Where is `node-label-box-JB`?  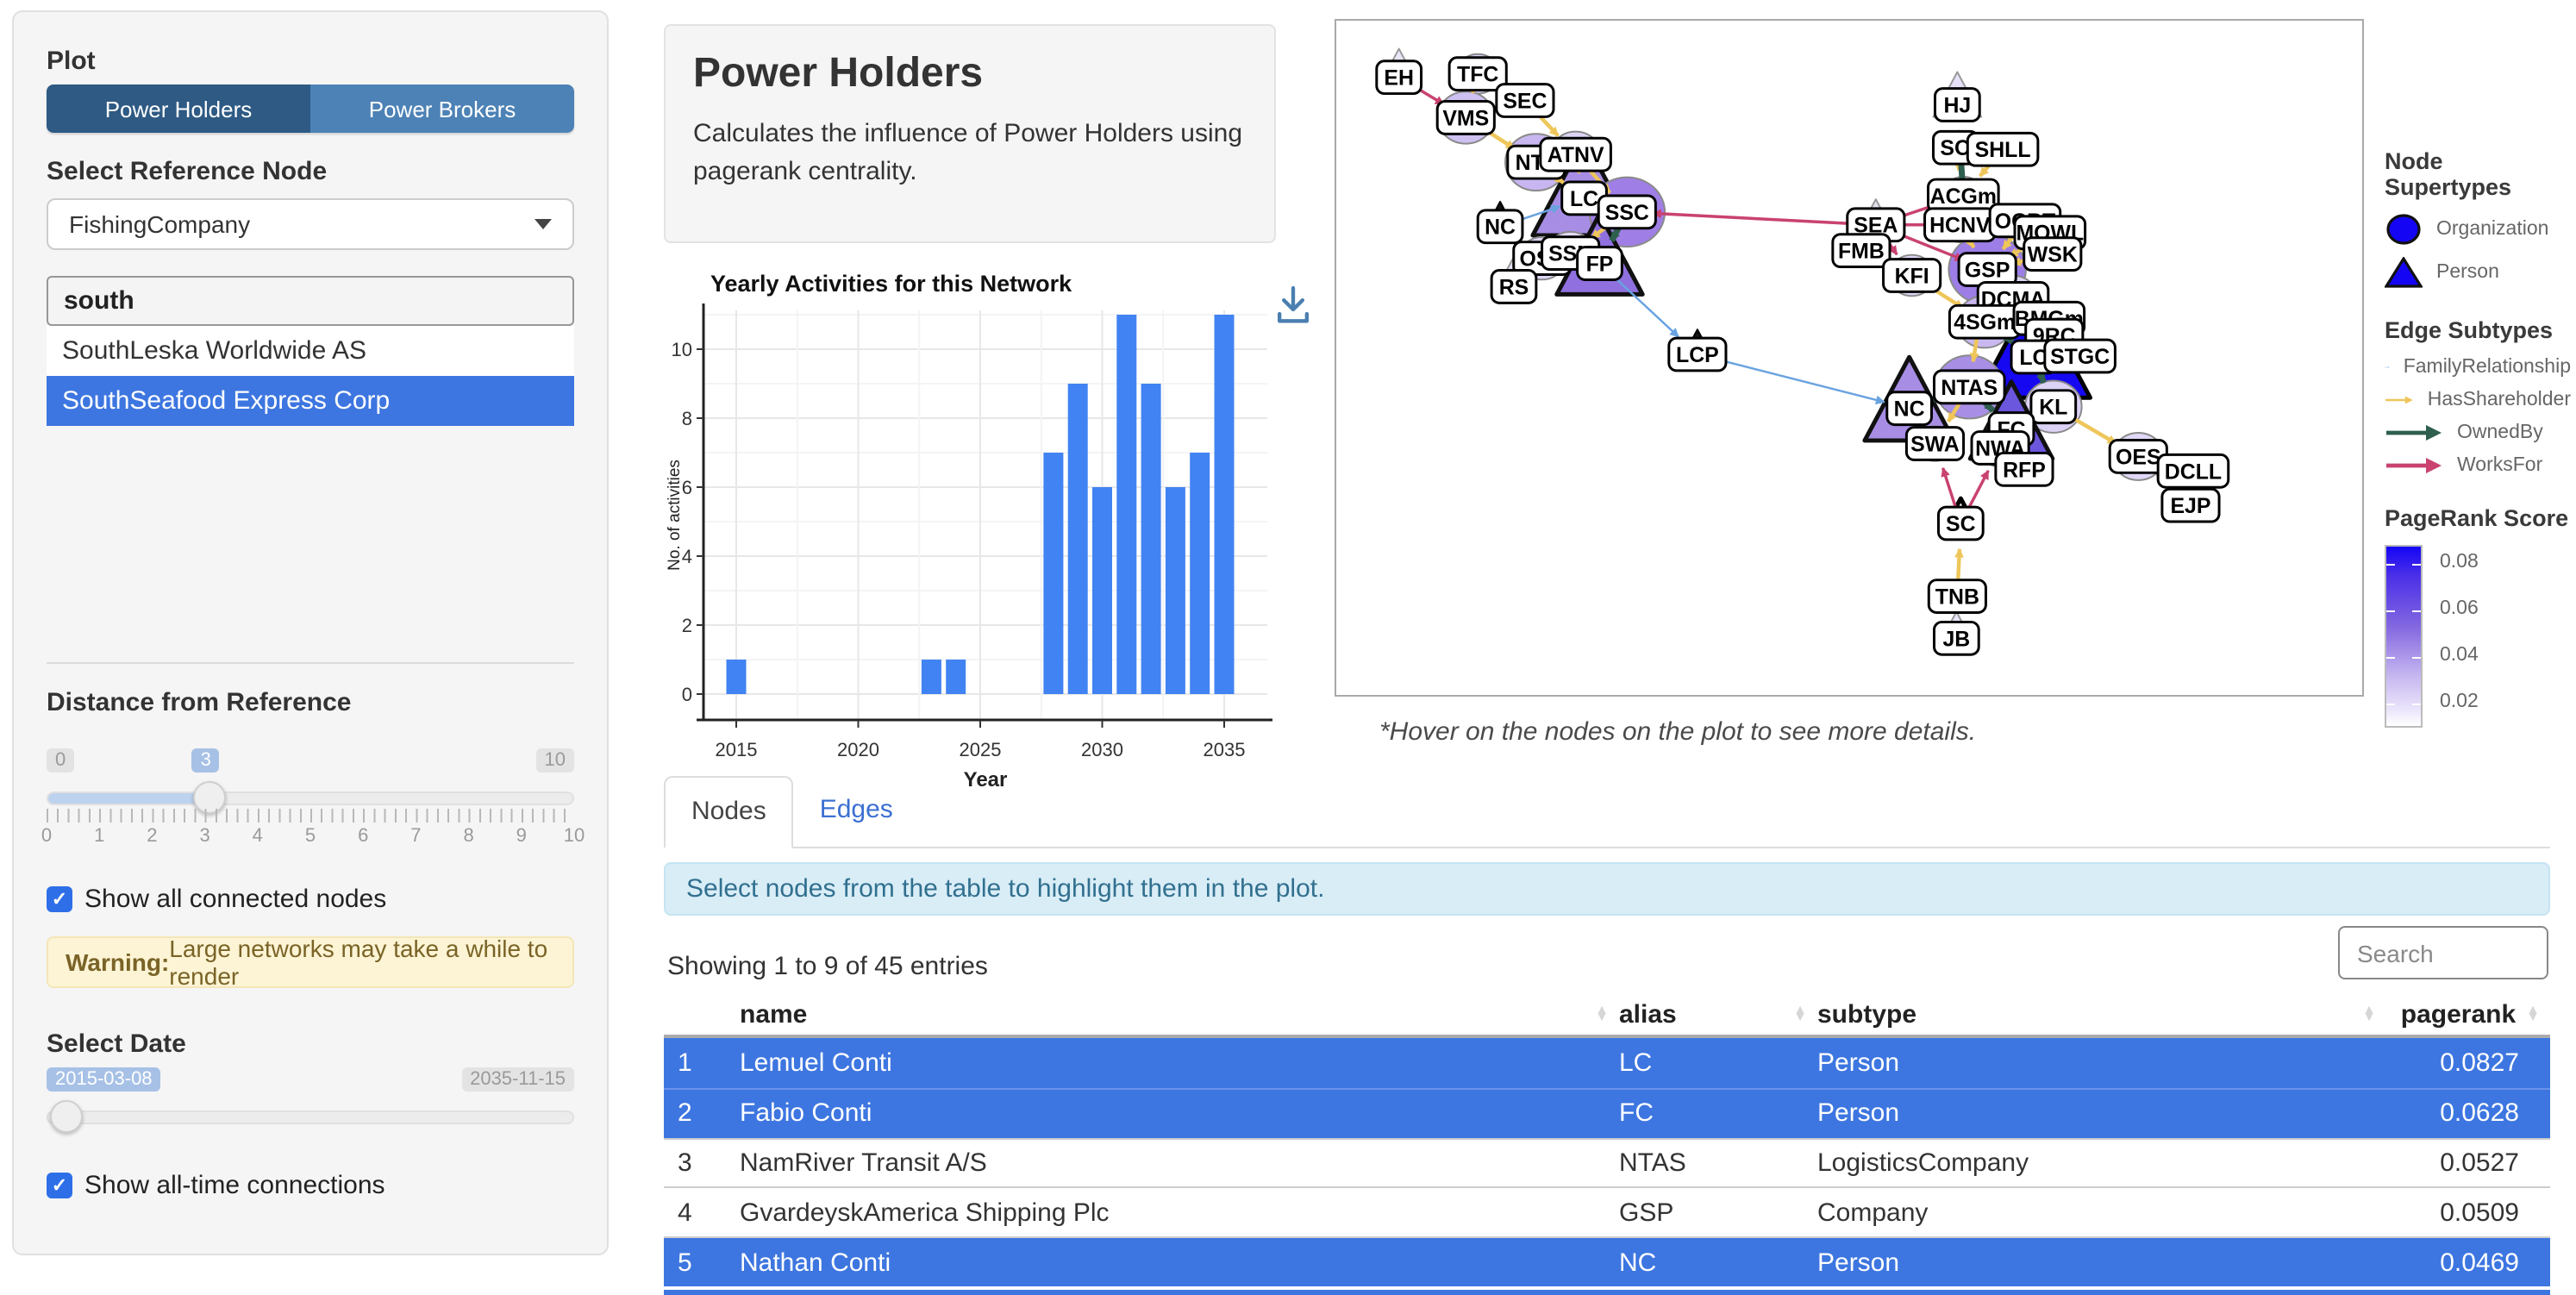
node-label-box-JB is located at coordinates (1957, 638).